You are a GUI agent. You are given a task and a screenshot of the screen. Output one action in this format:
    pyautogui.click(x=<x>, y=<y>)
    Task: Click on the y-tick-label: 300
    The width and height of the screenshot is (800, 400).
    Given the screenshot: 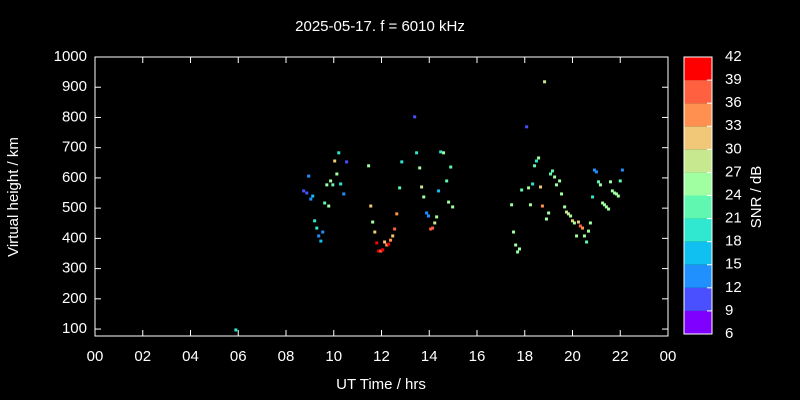 What is the action you would take?
    pyautogui.click(x=74, y=268)
    